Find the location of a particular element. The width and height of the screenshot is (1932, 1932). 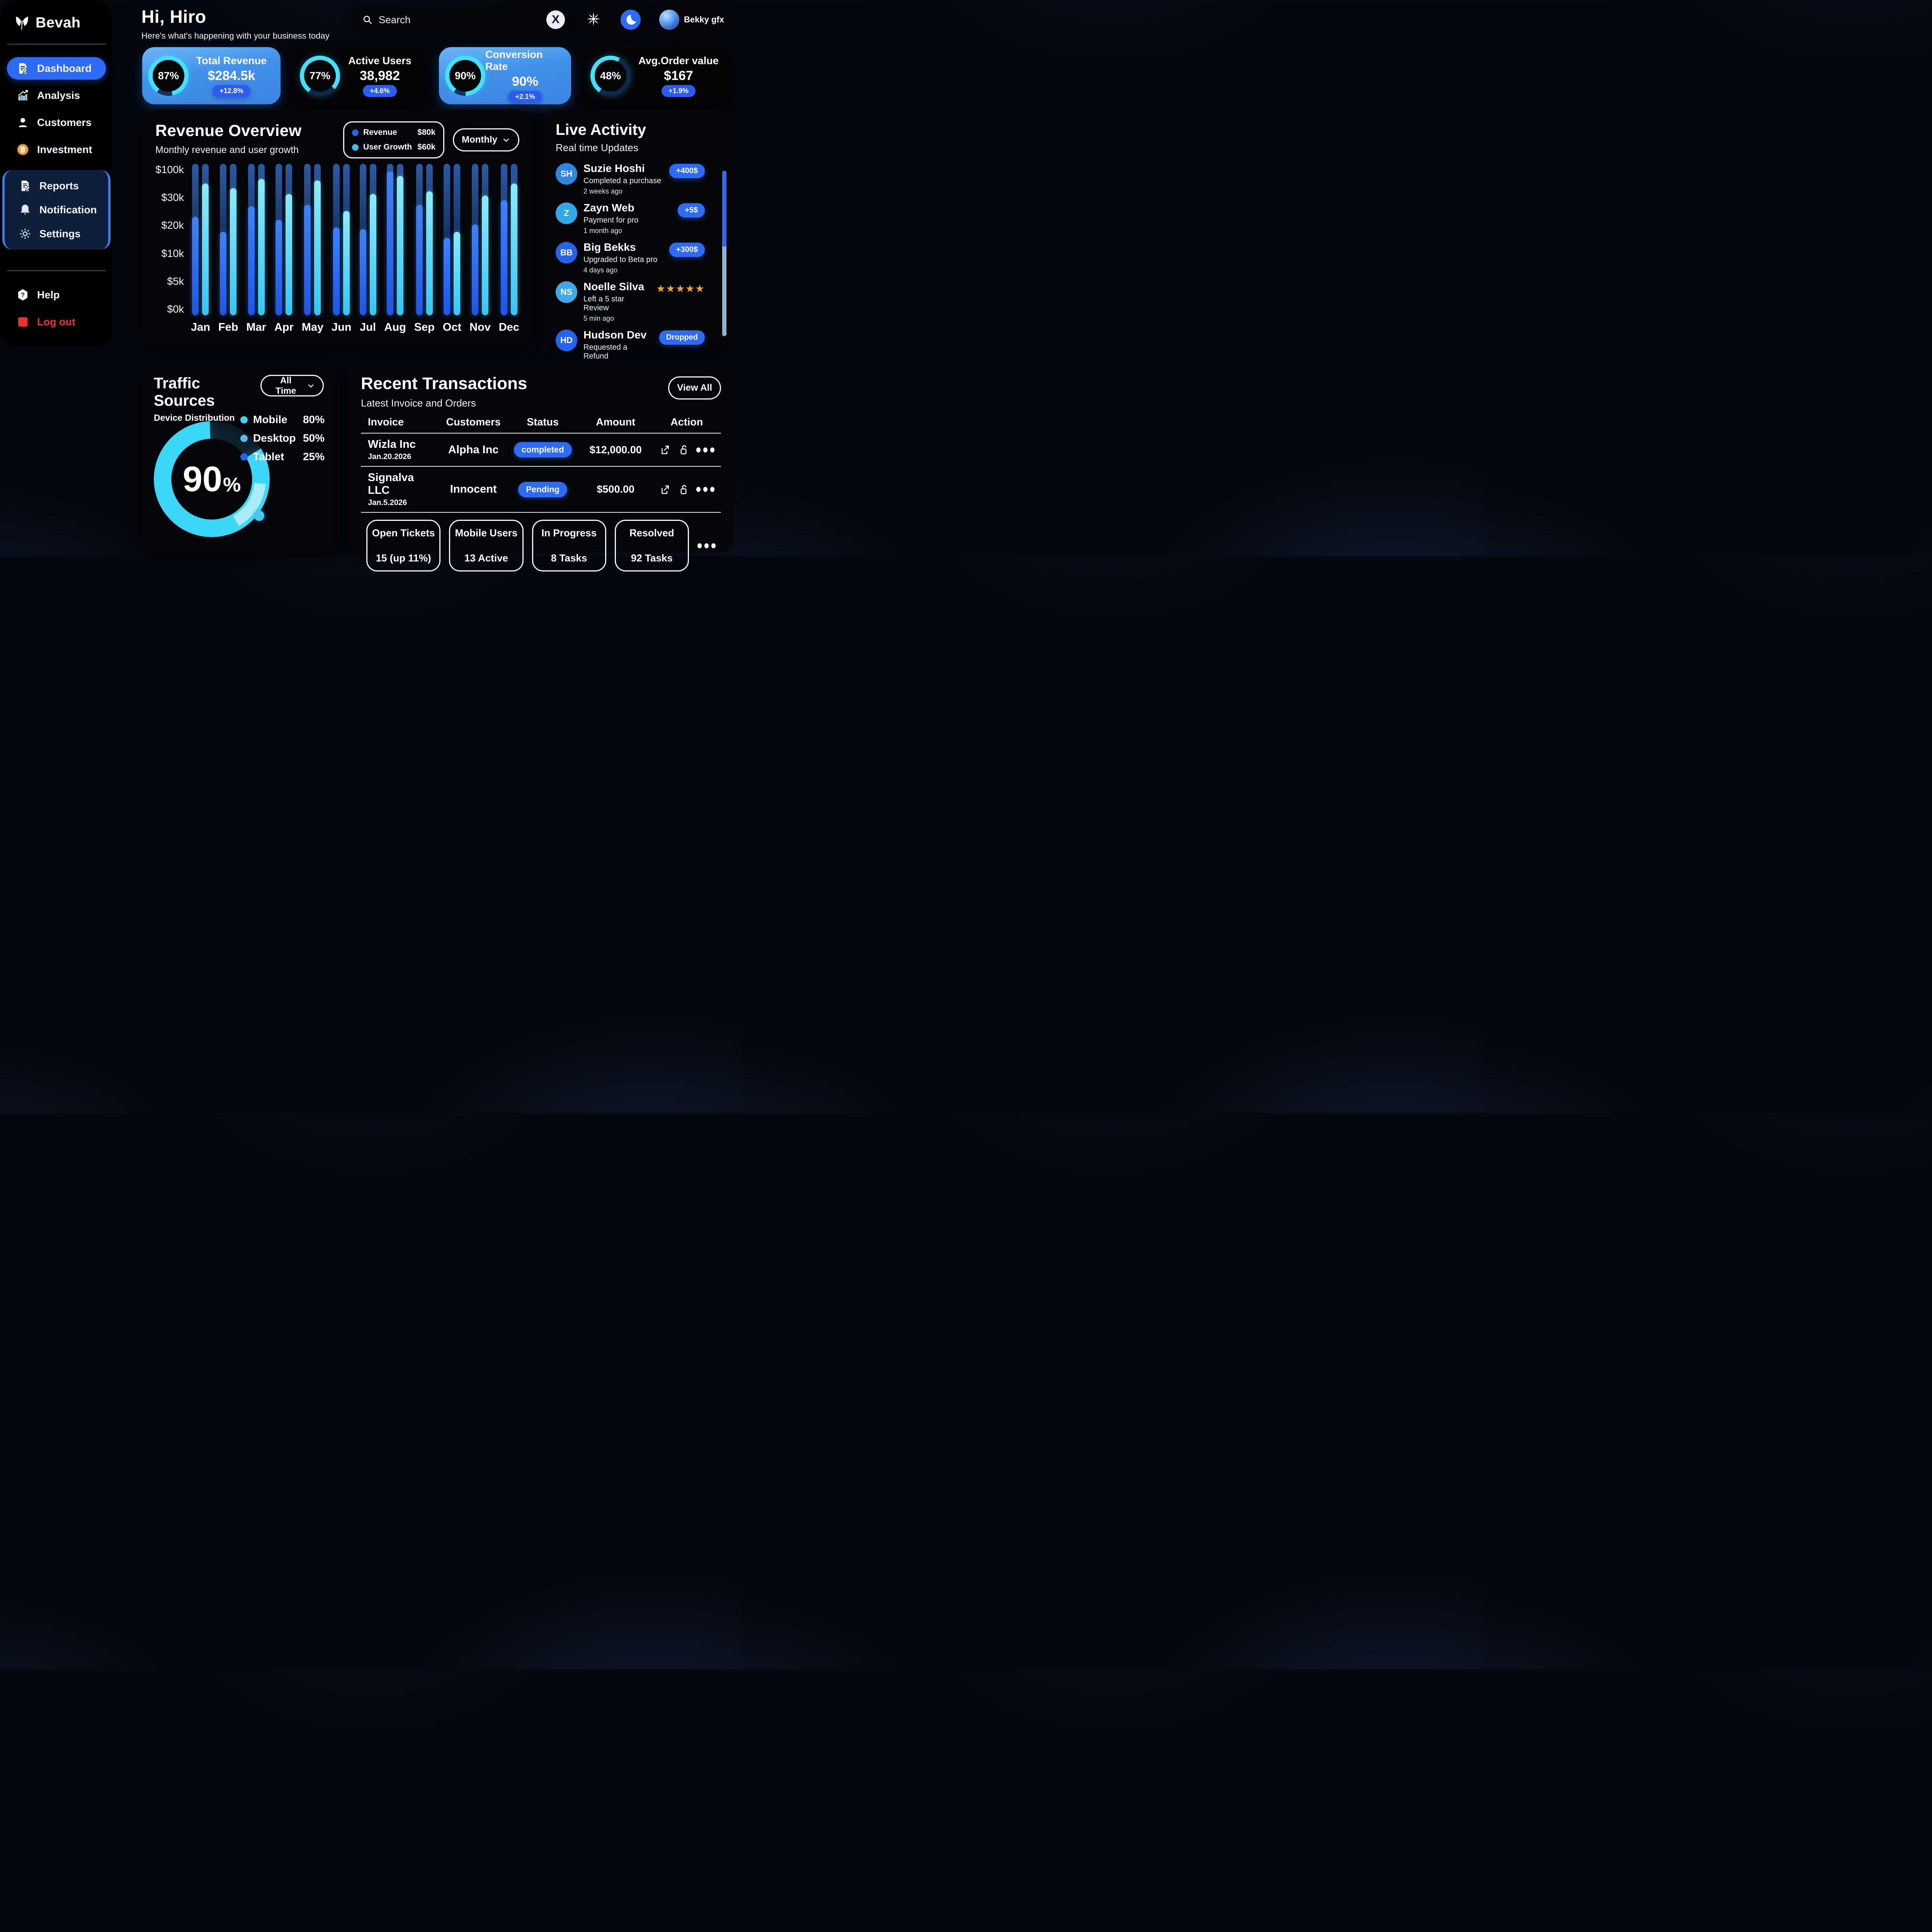

sidebar-item-dashboard: Dashboard is located at coordinates (57, 68).